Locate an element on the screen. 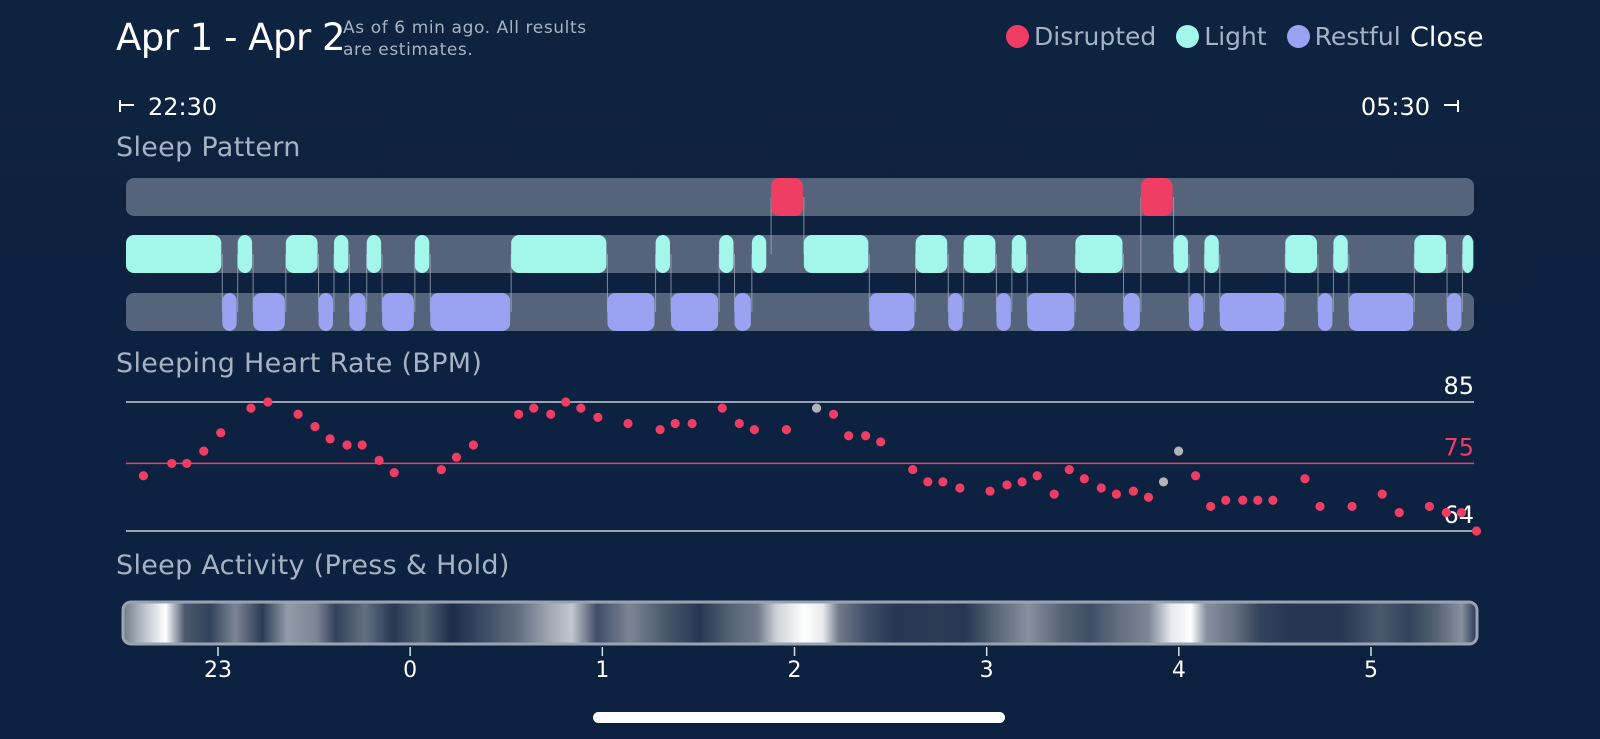  sleep-activity-svg: 23 0 1 2 3 4 5 is located at coordinates (800, 641).